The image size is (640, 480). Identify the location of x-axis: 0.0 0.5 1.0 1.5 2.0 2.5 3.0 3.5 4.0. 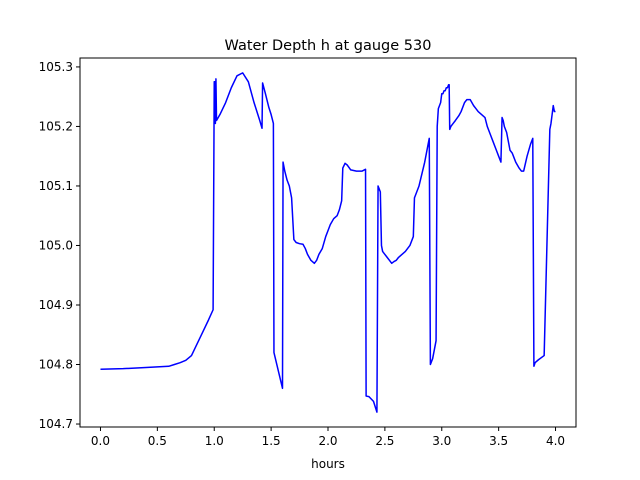
(328, 437).